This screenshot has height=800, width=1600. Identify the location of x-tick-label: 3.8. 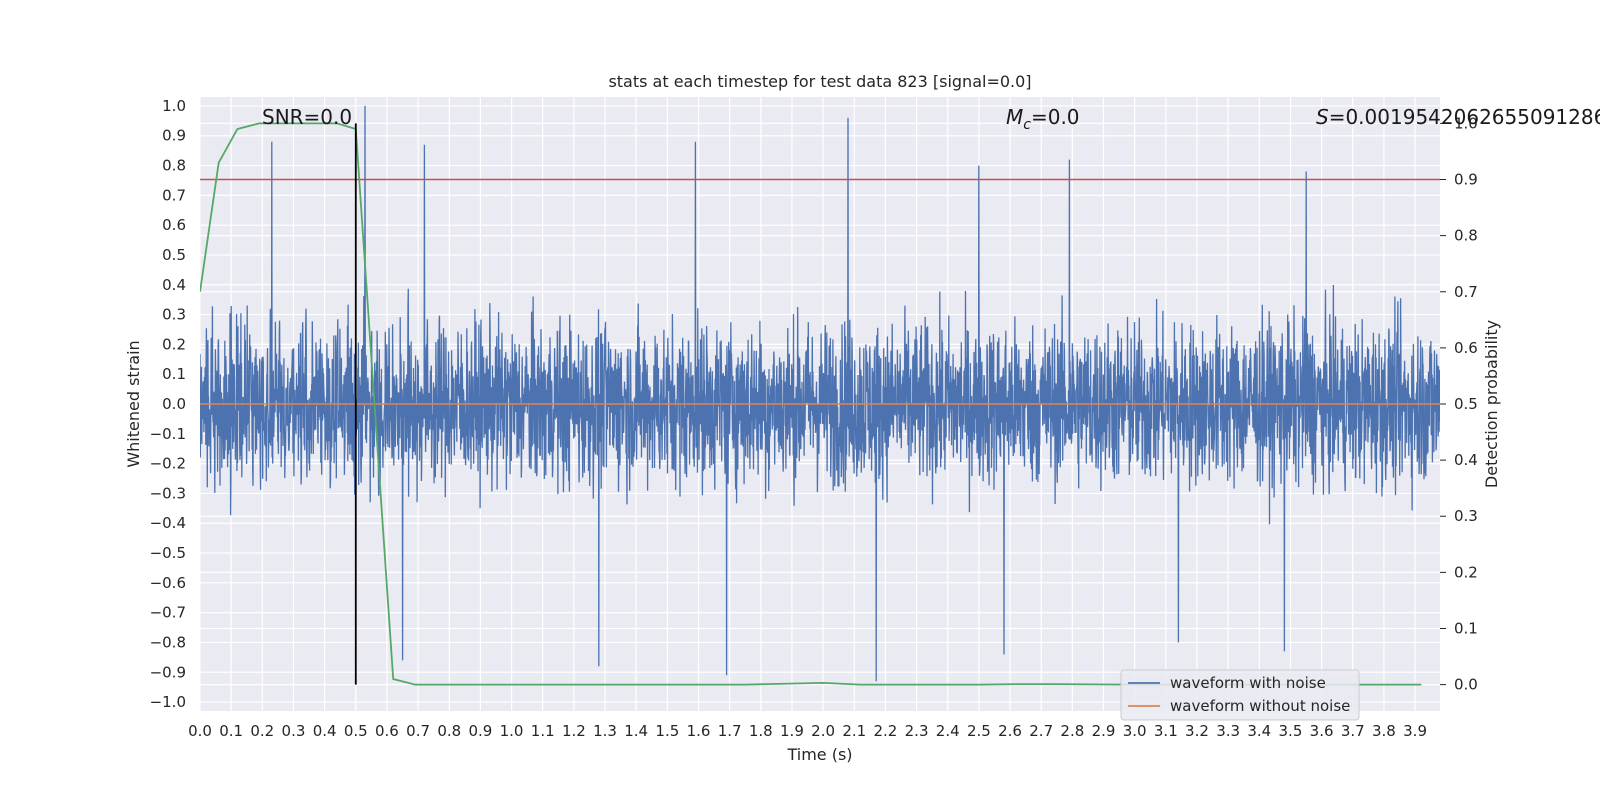
(1384, 731).